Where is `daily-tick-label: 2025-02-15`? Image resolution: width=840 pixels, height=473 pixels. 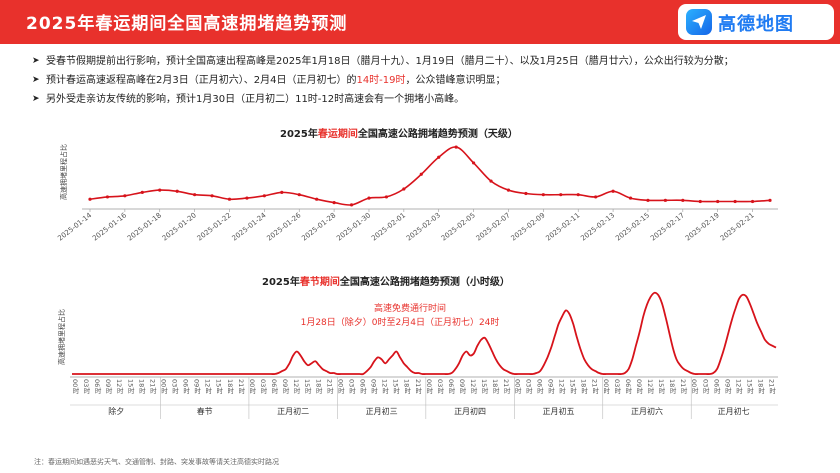
daily-tick-label: 2025-02-15 is located at coordinates (632, 226).